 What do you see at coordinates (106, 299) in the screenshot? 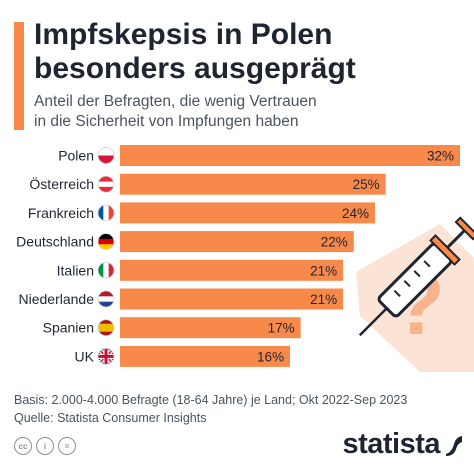
I see `netherlands-flag-icon` at bounding box center [106, 299].